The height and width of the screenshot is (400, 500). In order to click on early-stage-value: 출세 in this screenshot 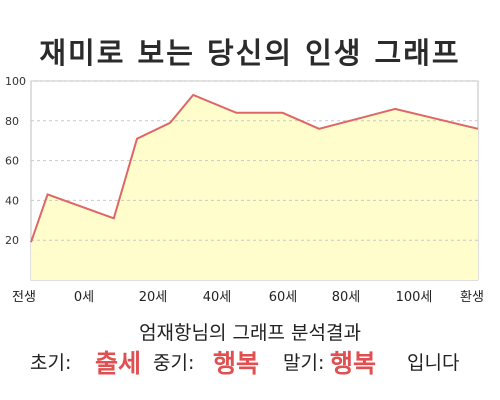, I will do `click(118, 363)`.